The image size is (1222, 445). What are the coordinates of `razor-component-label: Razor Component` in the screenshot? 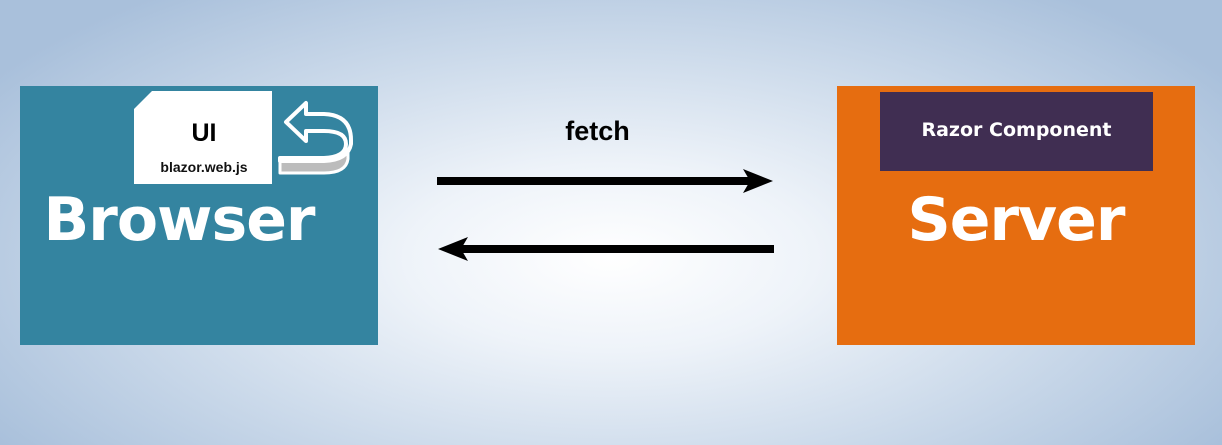 It's located at (1016, 130).